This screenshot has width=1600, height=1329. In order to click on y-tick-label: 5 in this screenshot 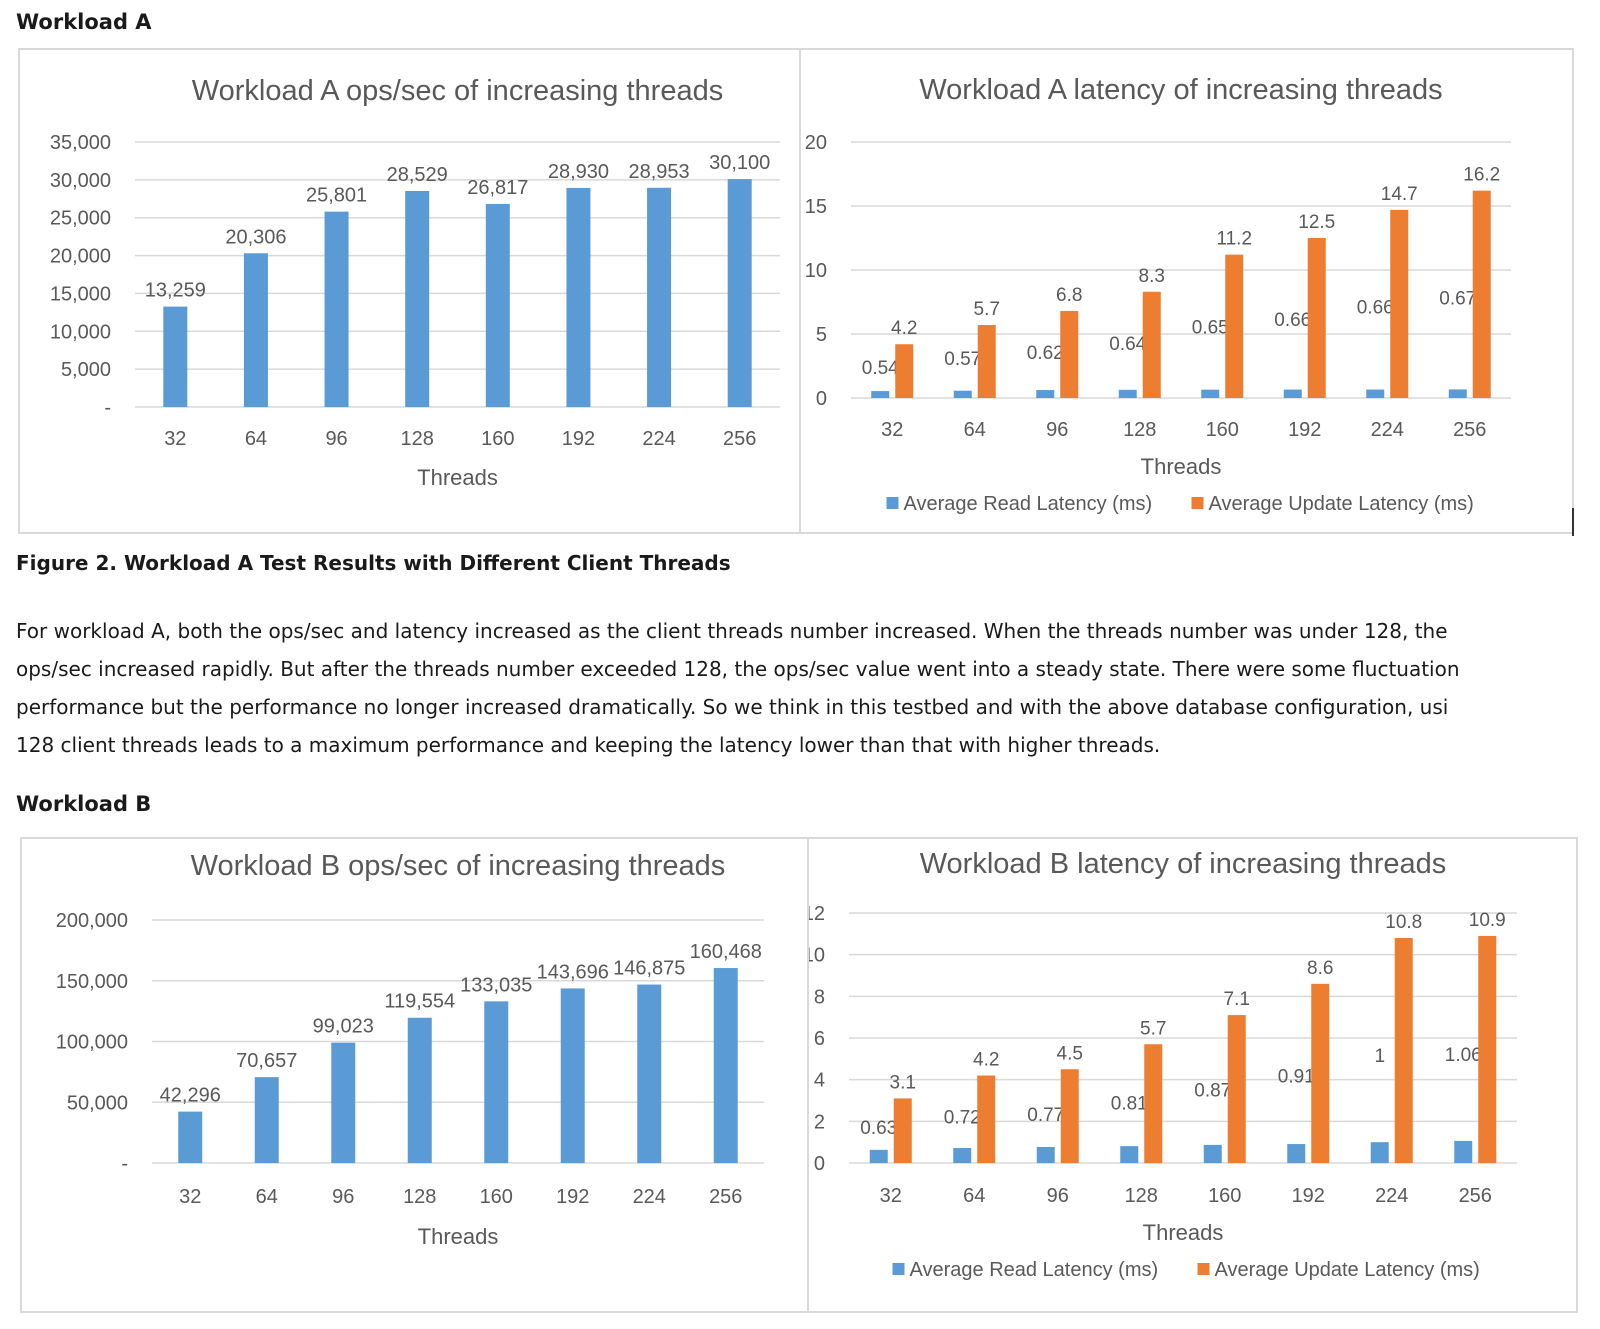, I will do `click(821, 335)`.